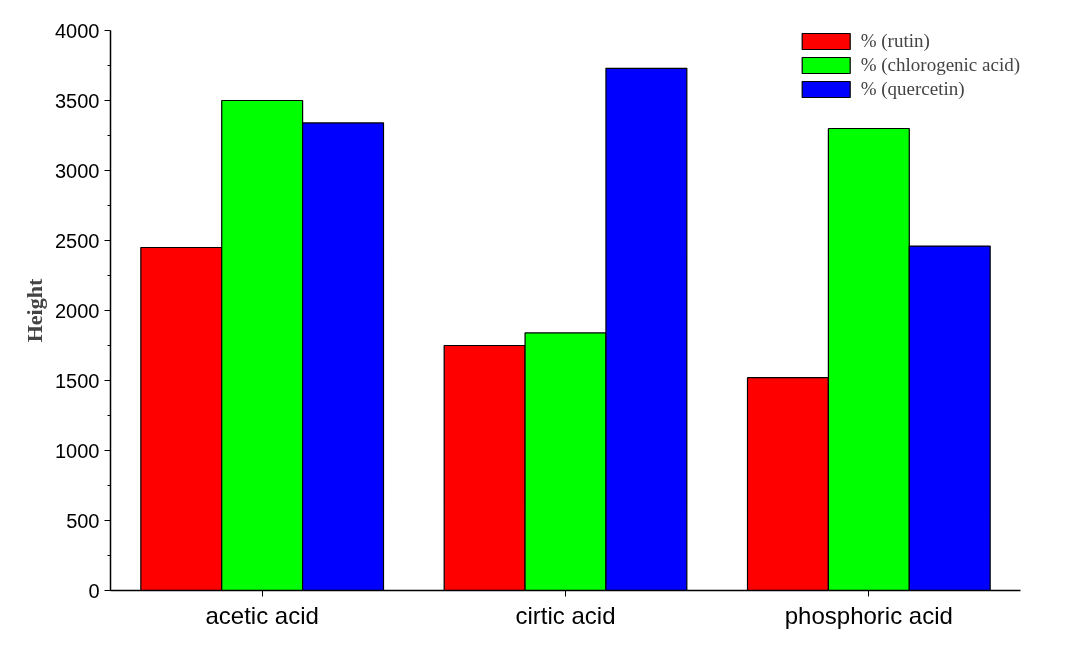 The width and height of the screenshot is (1087, 646). Describe the element at coordinates (94, 590) in the screenshot. I see `y-tick-label: 0` at that location.